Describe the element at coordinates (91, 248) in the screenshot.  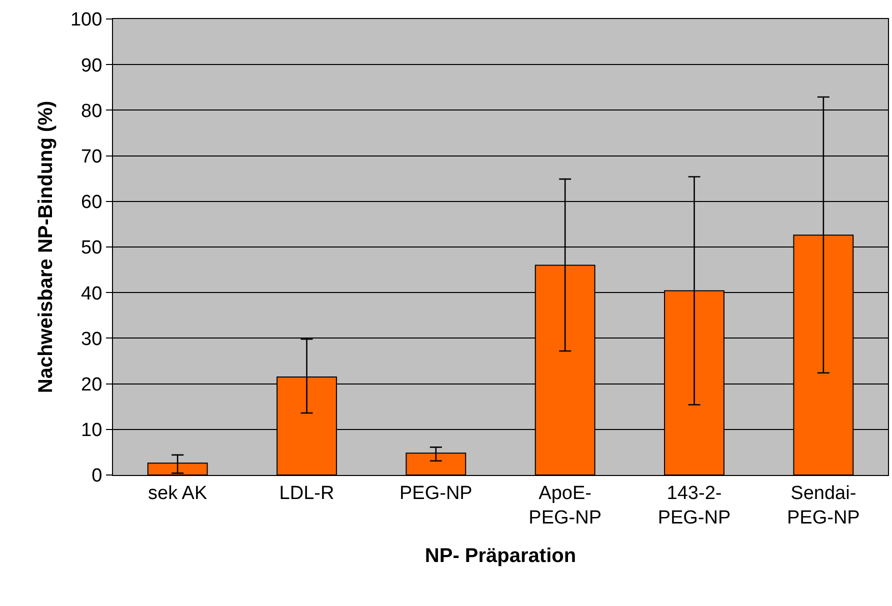
I see `y-tick-label: 50` at that location.